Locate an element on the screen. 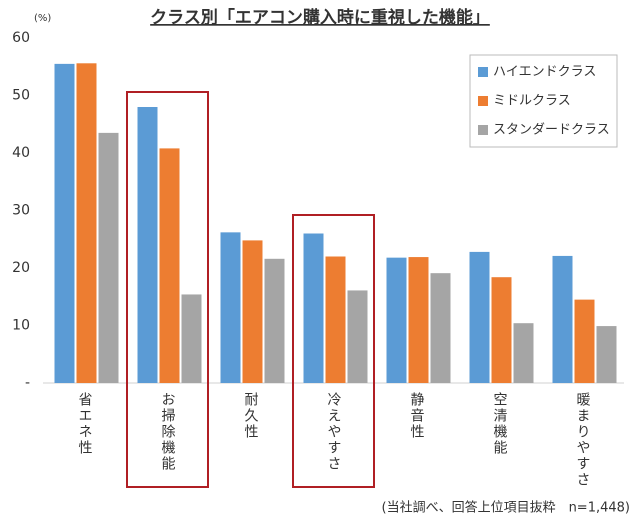 Image resolution: width=640 pixels, height=525 pixels. x-tick-label: 耐久性 is located at coordinates (251, 416).